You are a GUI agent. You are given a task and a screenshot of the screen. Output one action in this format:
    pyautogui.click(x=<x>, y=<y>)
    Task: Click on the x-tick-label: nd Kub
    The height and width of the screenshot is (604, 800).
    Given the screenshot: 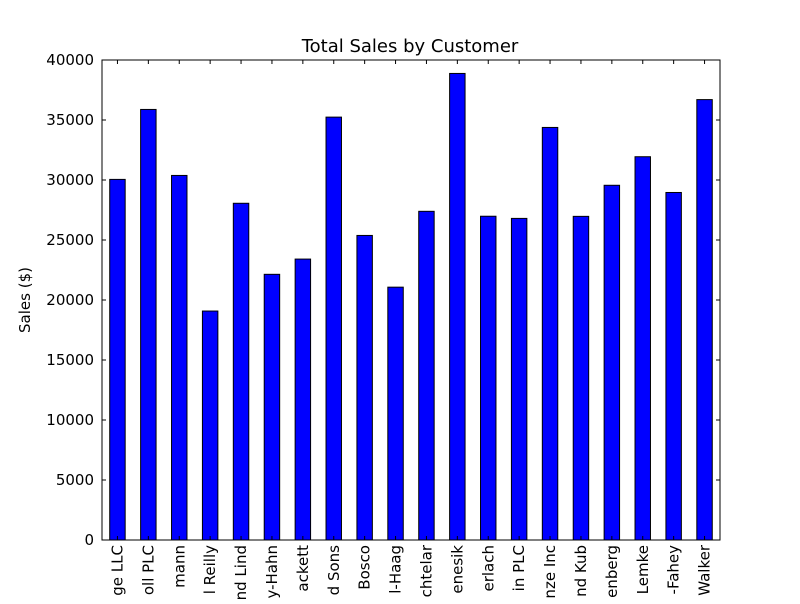 What is the action you would take?
    pyautogui.click(x=581, y=571)
    